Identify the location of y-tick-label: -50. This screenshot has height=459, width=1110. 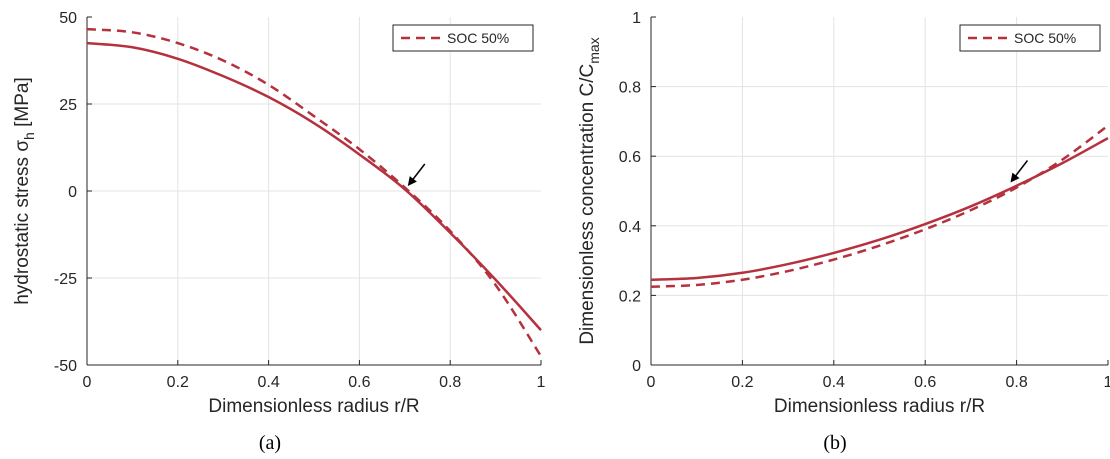
(65, 366).